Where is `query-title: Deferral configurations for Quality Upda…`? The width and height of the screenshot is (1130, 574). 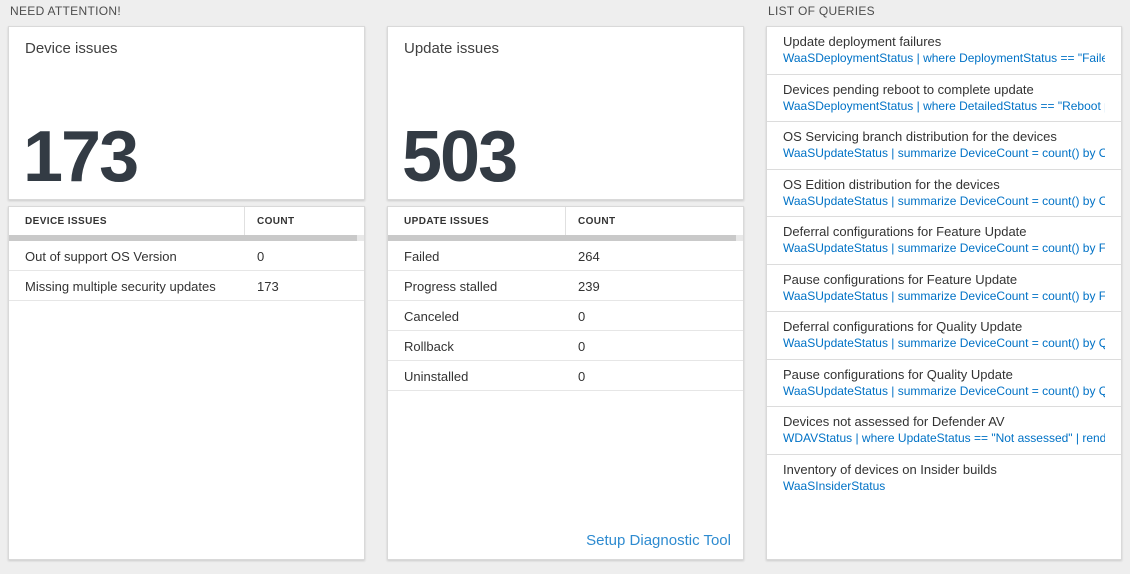 query-title: Deferral configurations for Quality Upda… is located at coordinates (903, 326).